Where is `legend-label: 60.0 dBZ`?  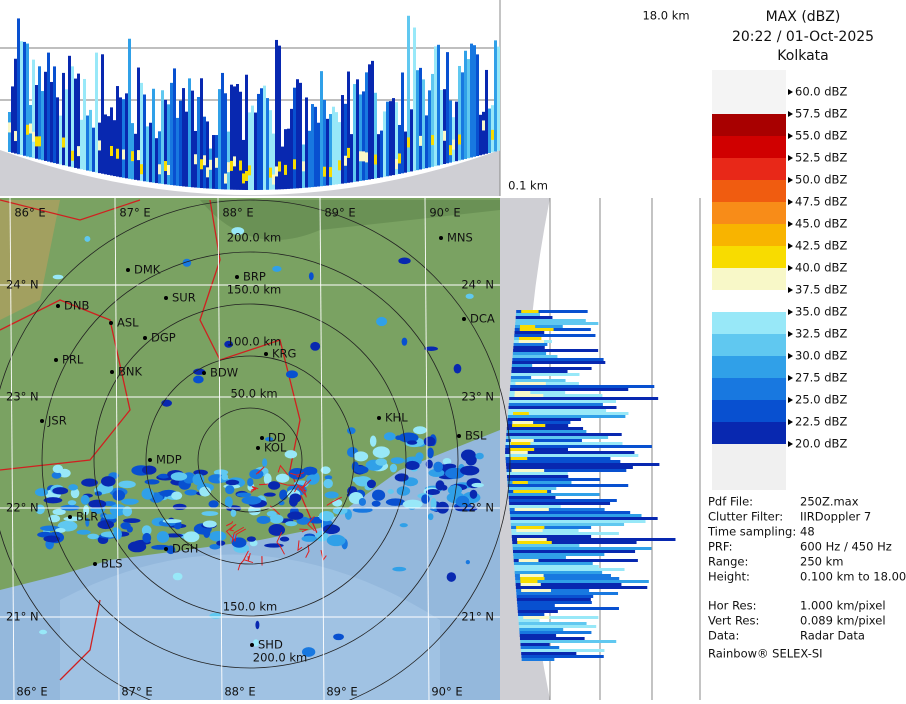
legend-label: 60.0 dBZ is located at coordinates (821, 92).